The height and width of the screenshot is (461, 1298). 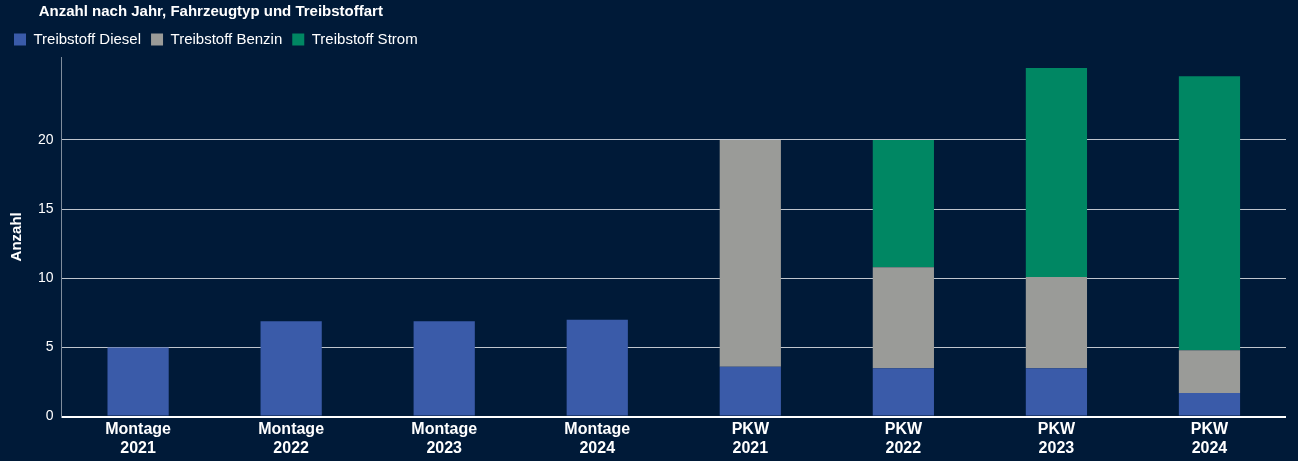 What do you see at coordinates (364, 38) in the screenshot?
I see `legend-label: Treibstoff Strom` at bounding box center [364, 38].